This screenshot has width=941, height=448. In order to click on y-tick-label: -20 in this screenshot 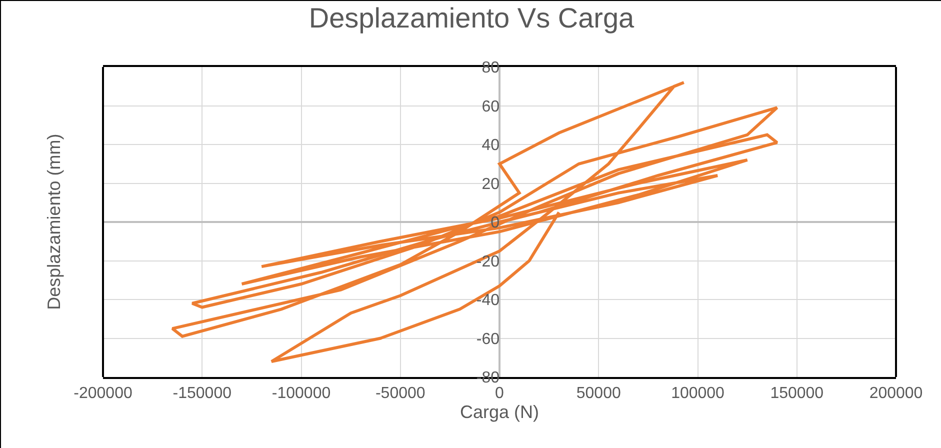, I will do `click(488, 261)`.